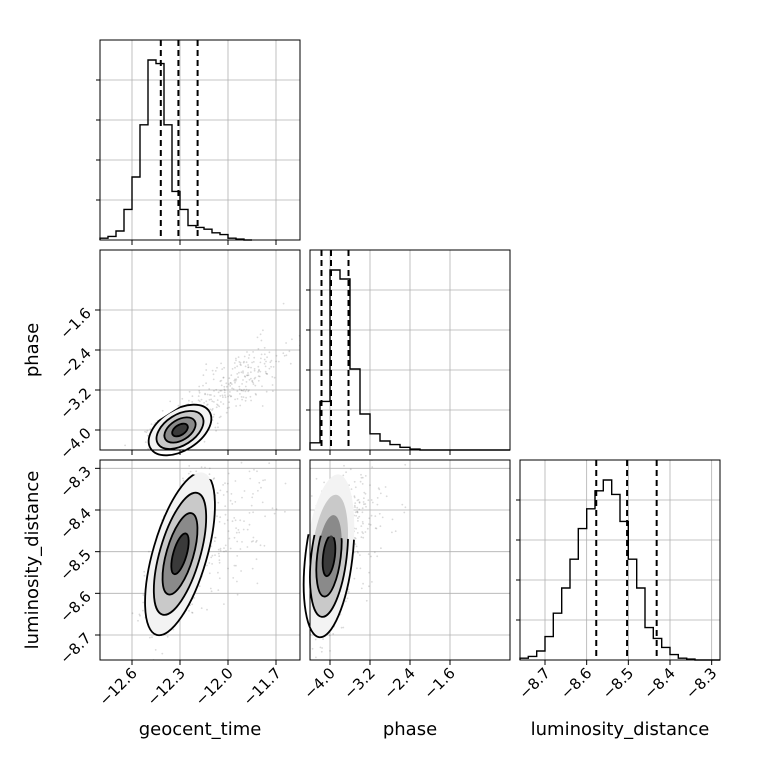 This screenshot has width=760, height=760. I want to click on x-tick-label: −1.6, so click(439, 683).